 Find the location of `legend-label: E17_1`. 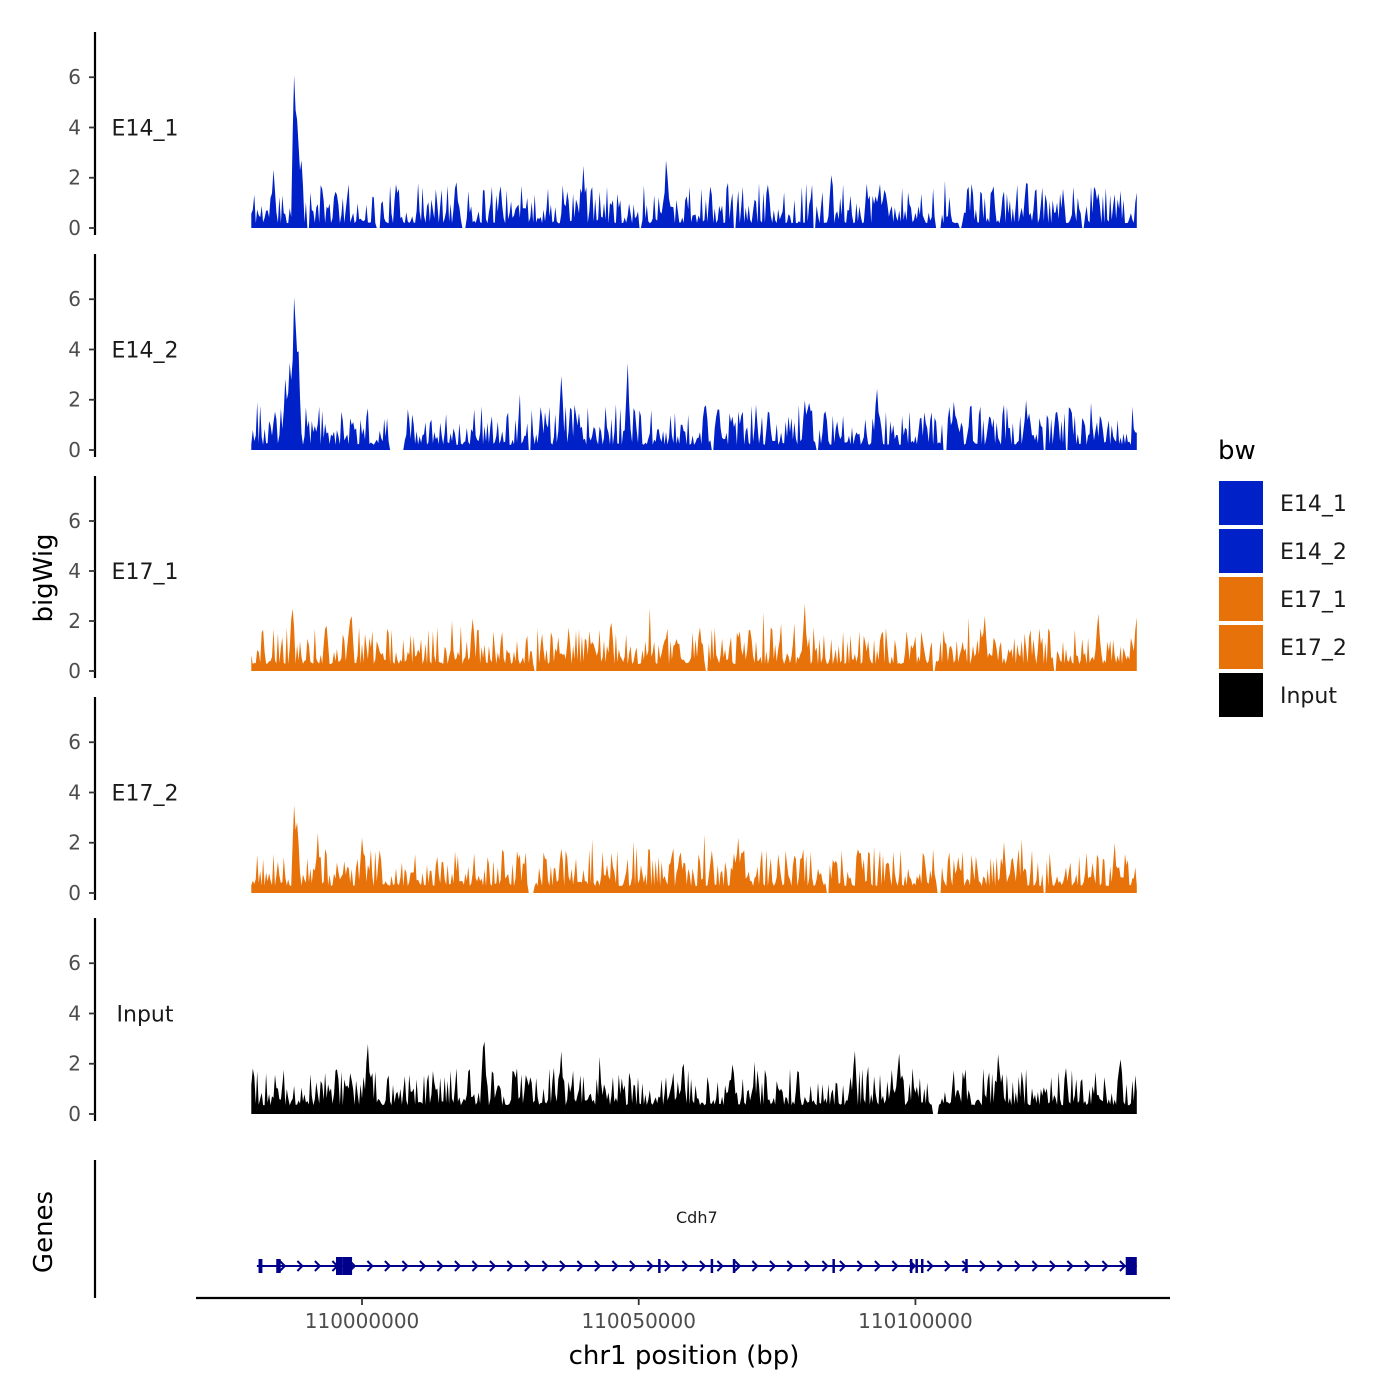

legend-label: E17_1 is located at coordinates (1313, 600).